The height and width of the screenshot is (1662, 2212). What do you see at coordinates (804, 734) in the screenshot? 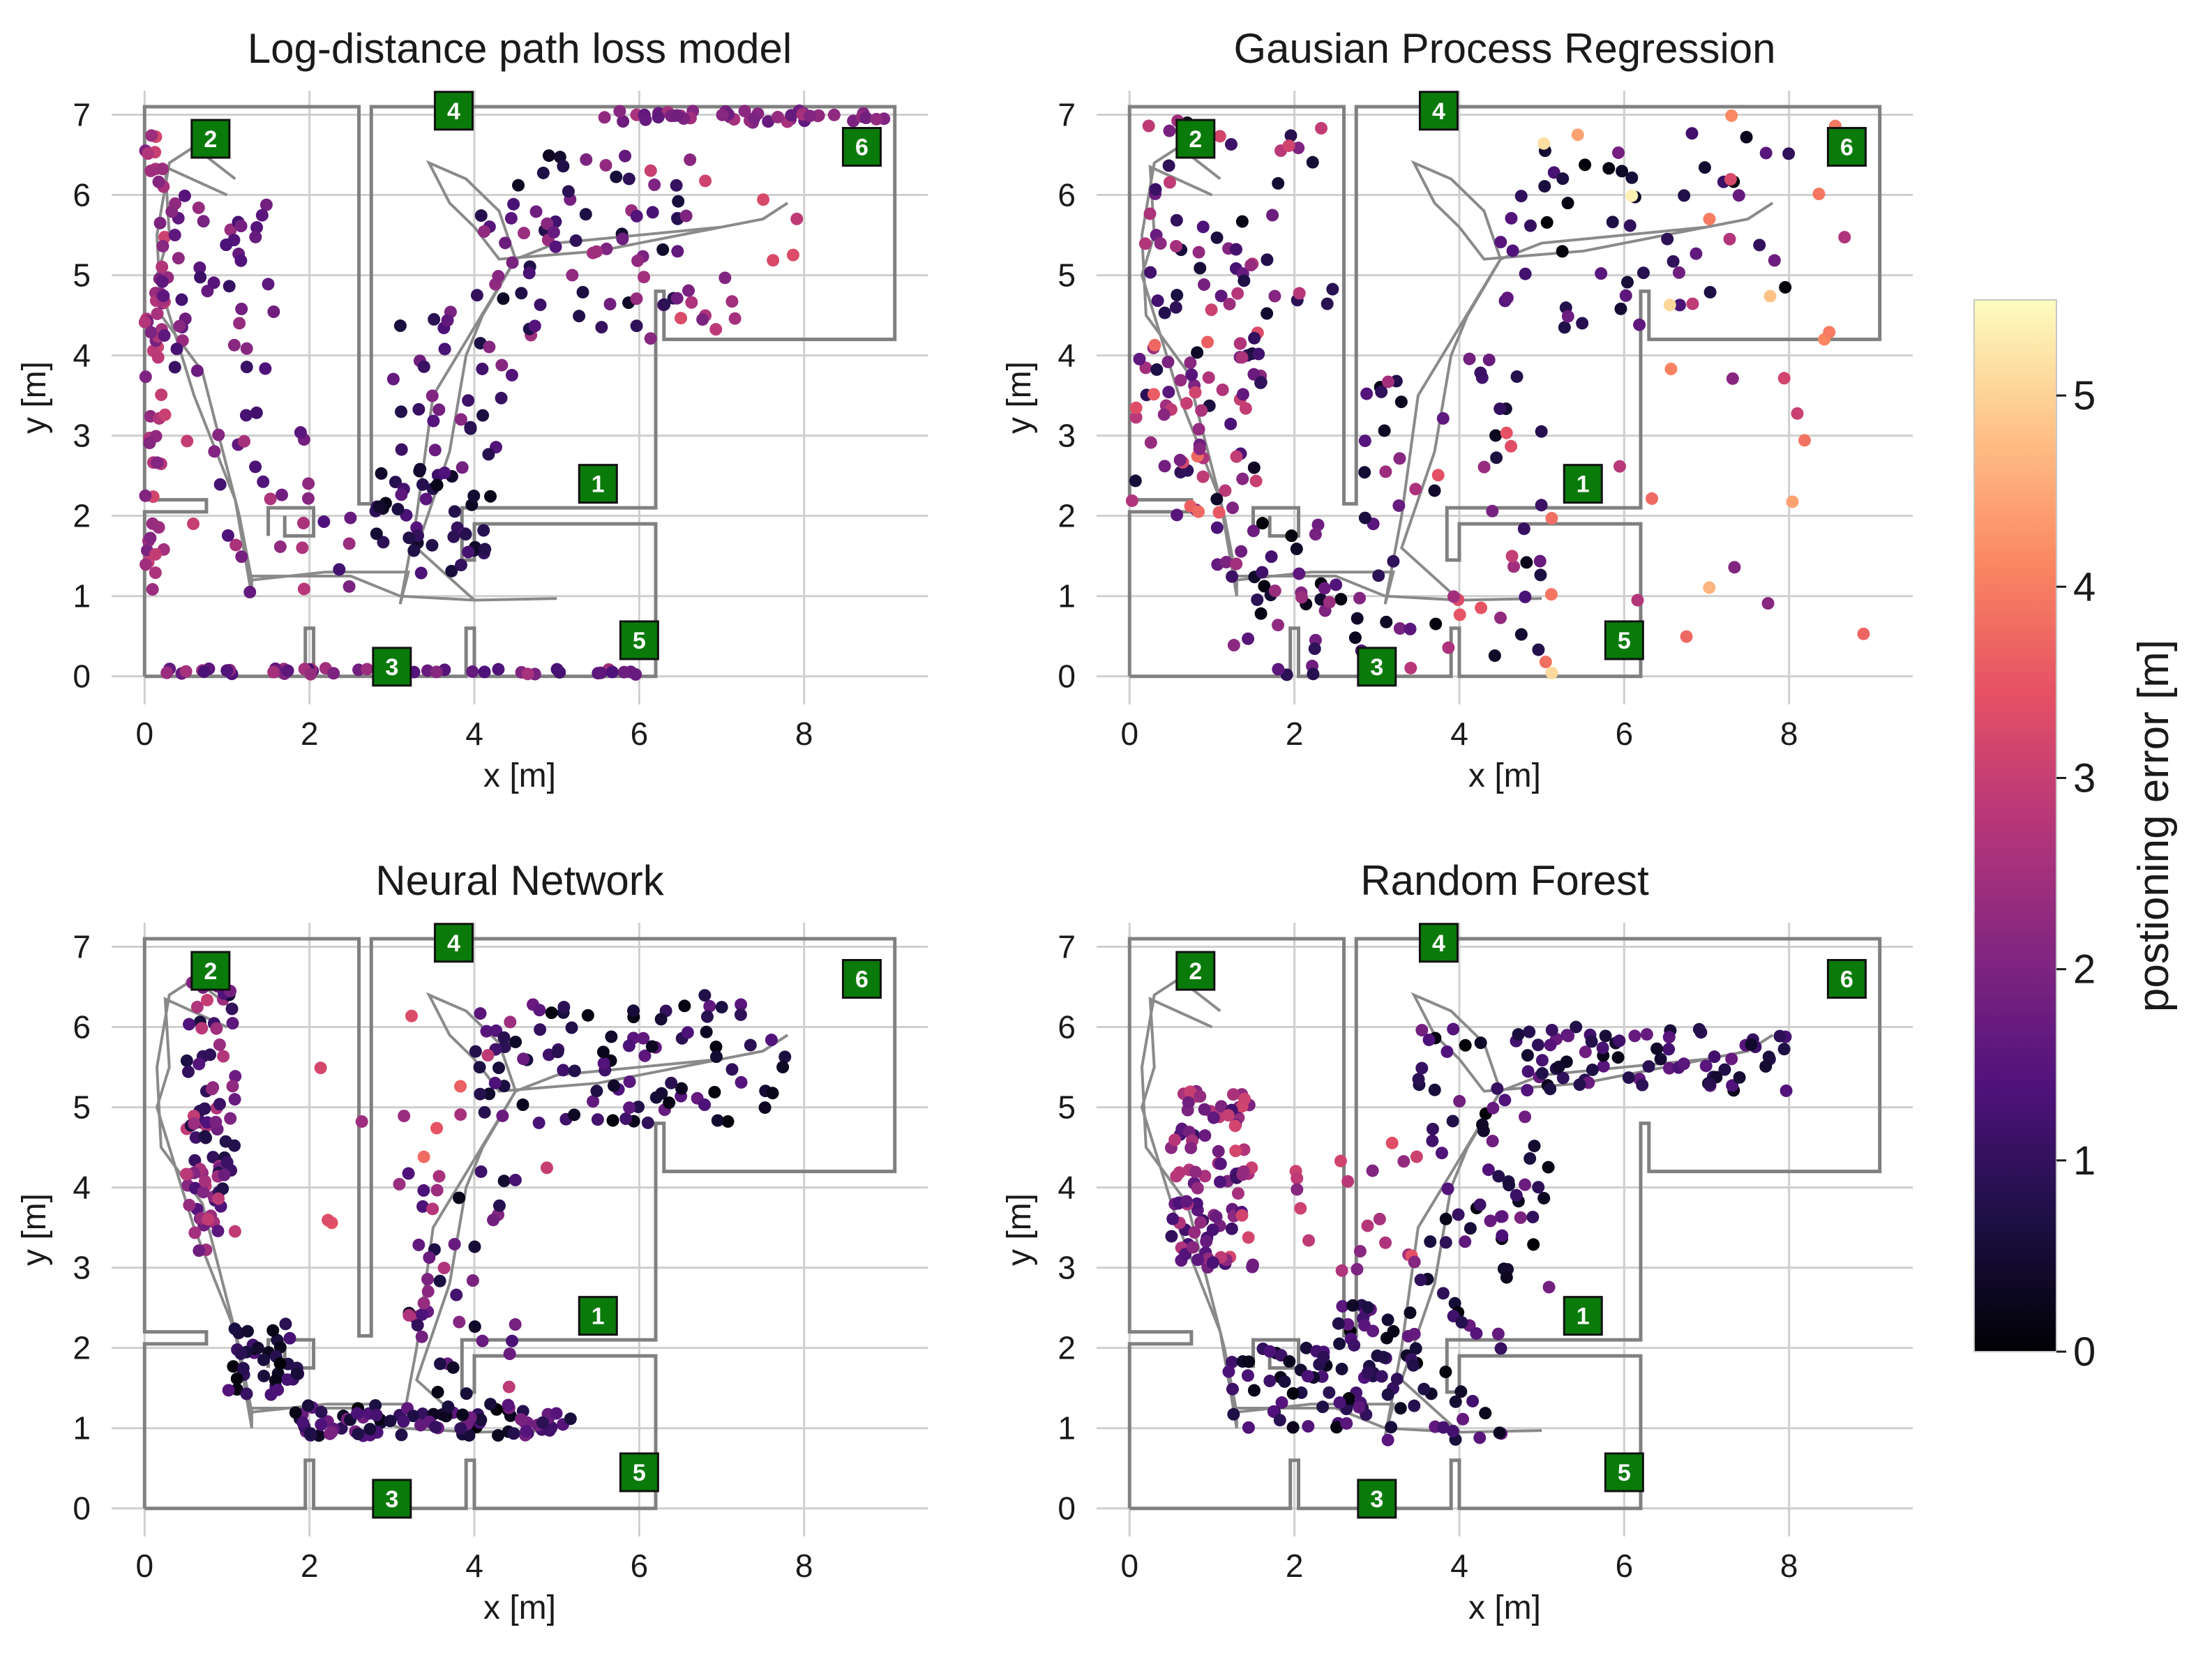
I see `x-tick-label: 8` at bounding box center [804, 734].